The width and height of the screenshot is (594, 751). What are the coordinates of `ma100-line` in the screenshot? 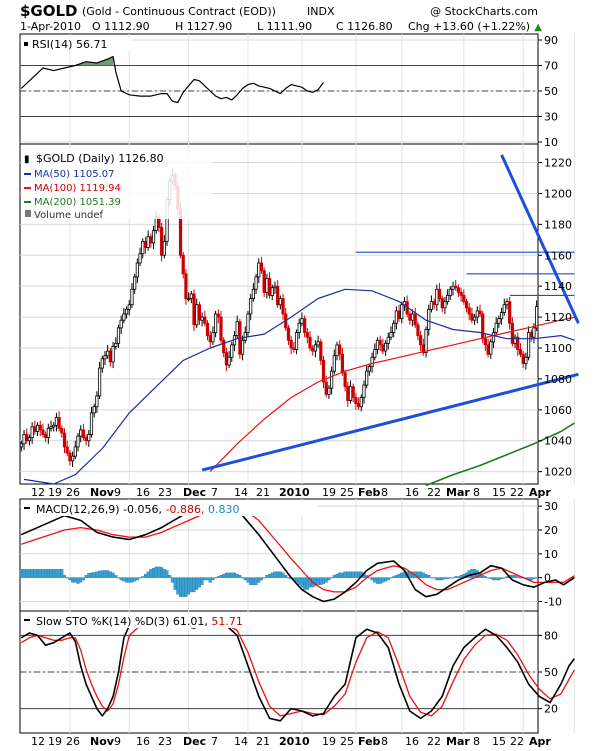 It's located at (392, 394).